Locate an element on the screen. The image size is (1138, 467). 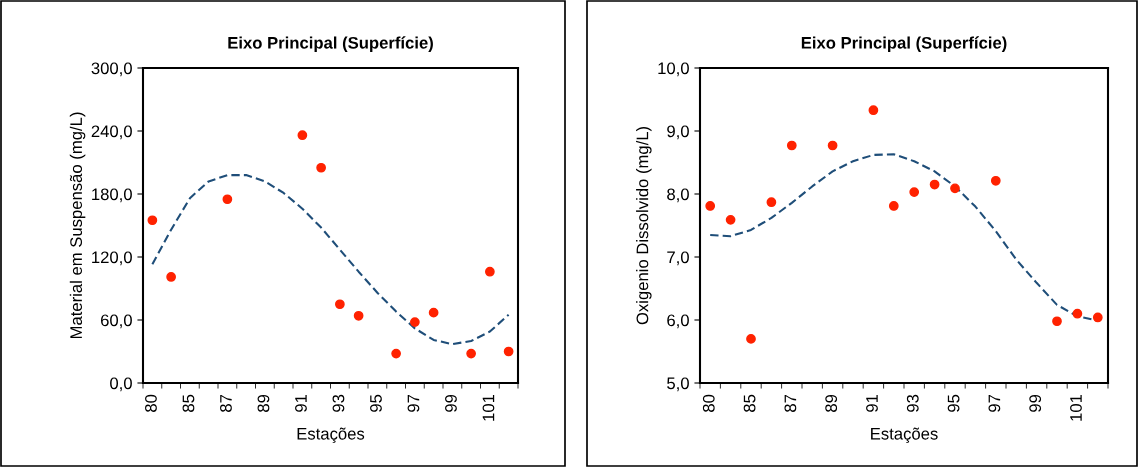
y-tick-label: 120,0 is located at coordinates (112, 258).